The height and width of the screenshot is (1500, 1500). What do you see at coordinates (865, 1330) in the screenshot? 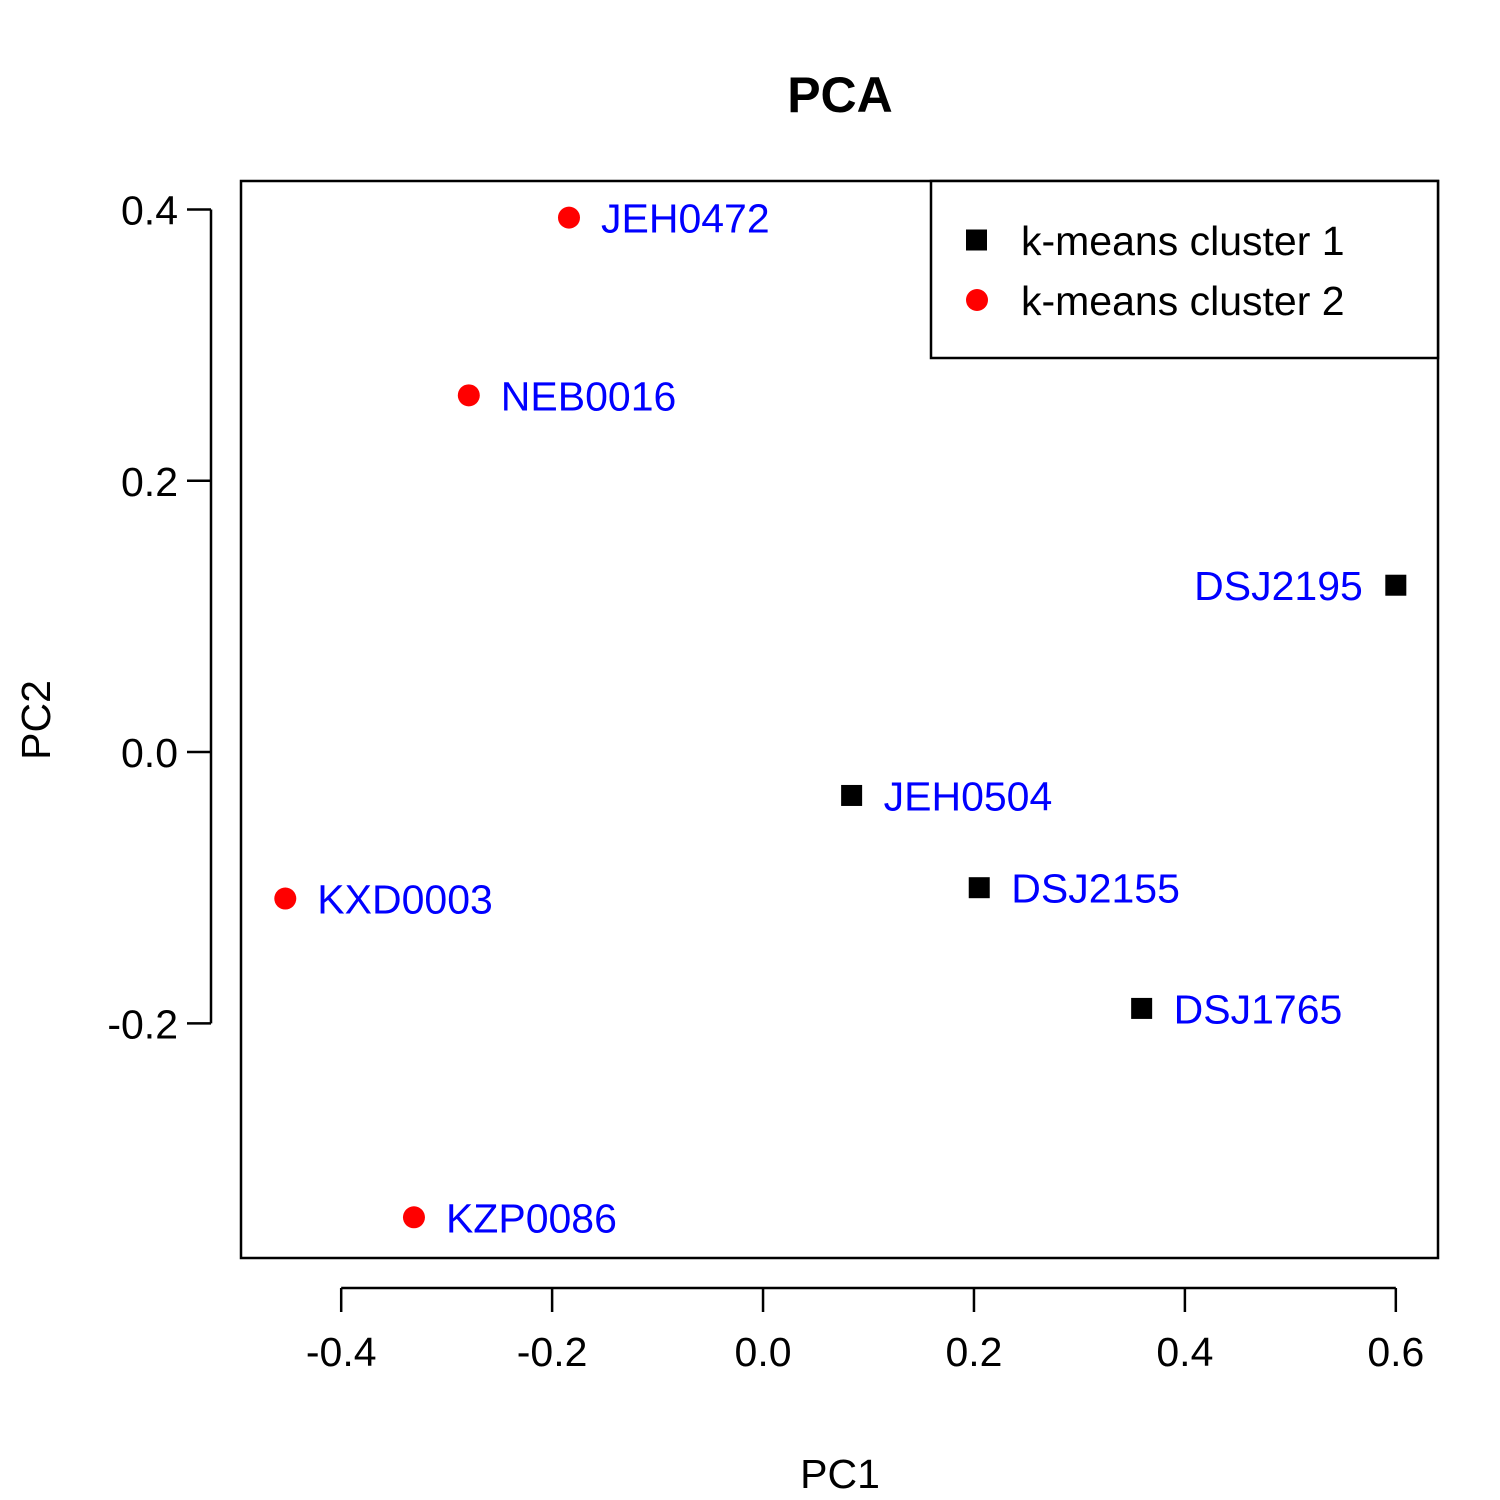
I see `x-axis: -0.4 -0.2 0.0 0.2 0.4 0.6` at bounding box center [865, 1330].